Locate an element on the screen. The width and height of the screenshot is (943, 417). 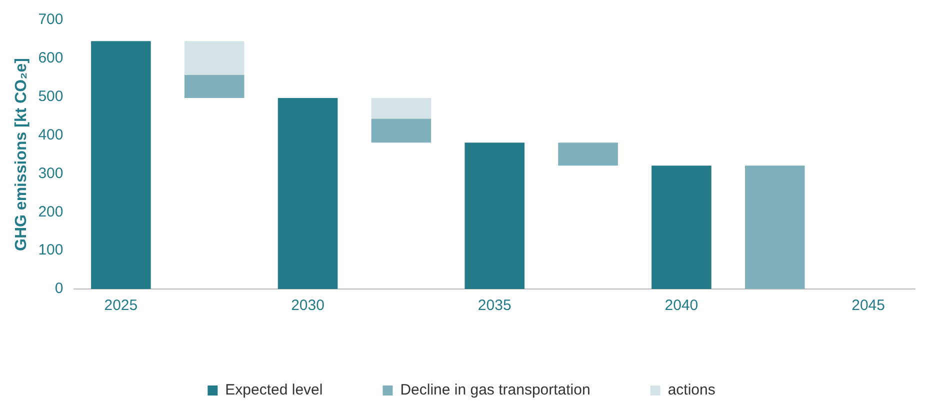
y-tick-label: 100 is located at coordinates (51, 250).